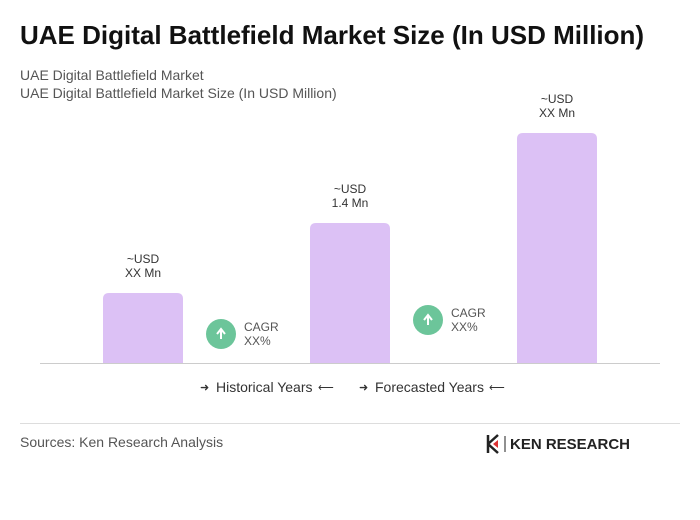 The width and height of the screenshot is (700, 520). What do you see at coordinates (112, 75) in the screenshot?
I see `subtitle: UAE Digital Battlefield Market` at bounding box center [112, 75].